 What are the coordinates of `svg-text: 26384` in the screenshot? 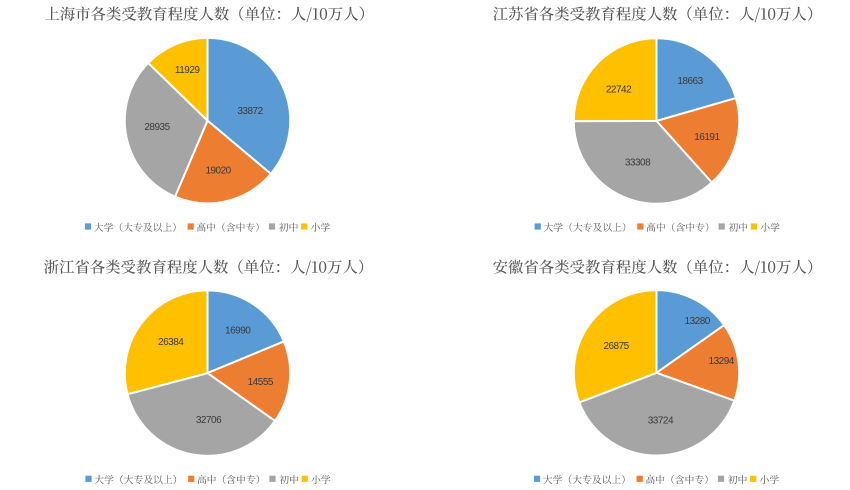 It's located at (171, 342).